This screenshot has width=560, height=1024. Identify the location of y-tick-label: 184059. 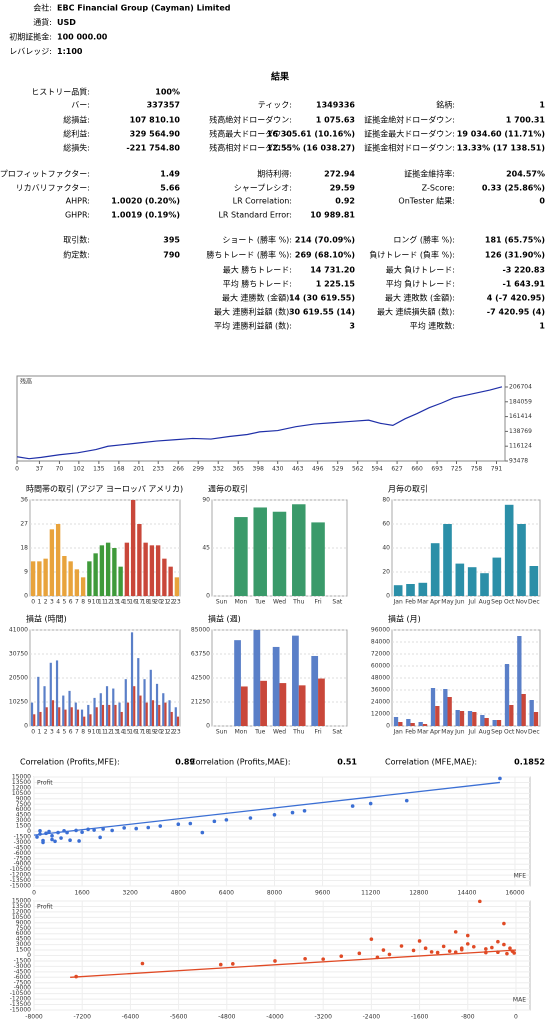
(520, 401).